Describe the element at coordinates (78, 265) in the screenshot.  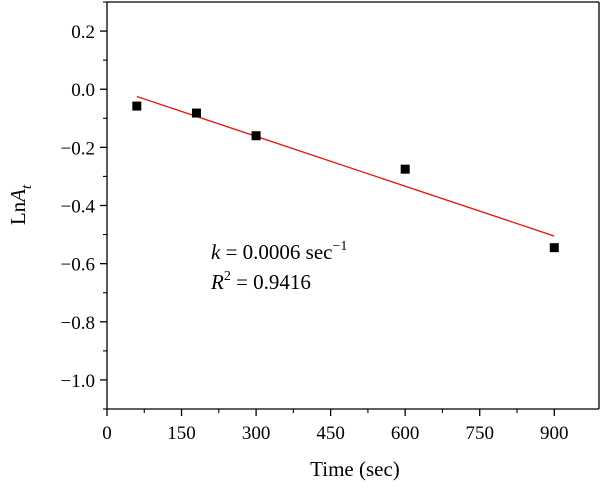
I see `y-tick-label: −0.6` at that location.